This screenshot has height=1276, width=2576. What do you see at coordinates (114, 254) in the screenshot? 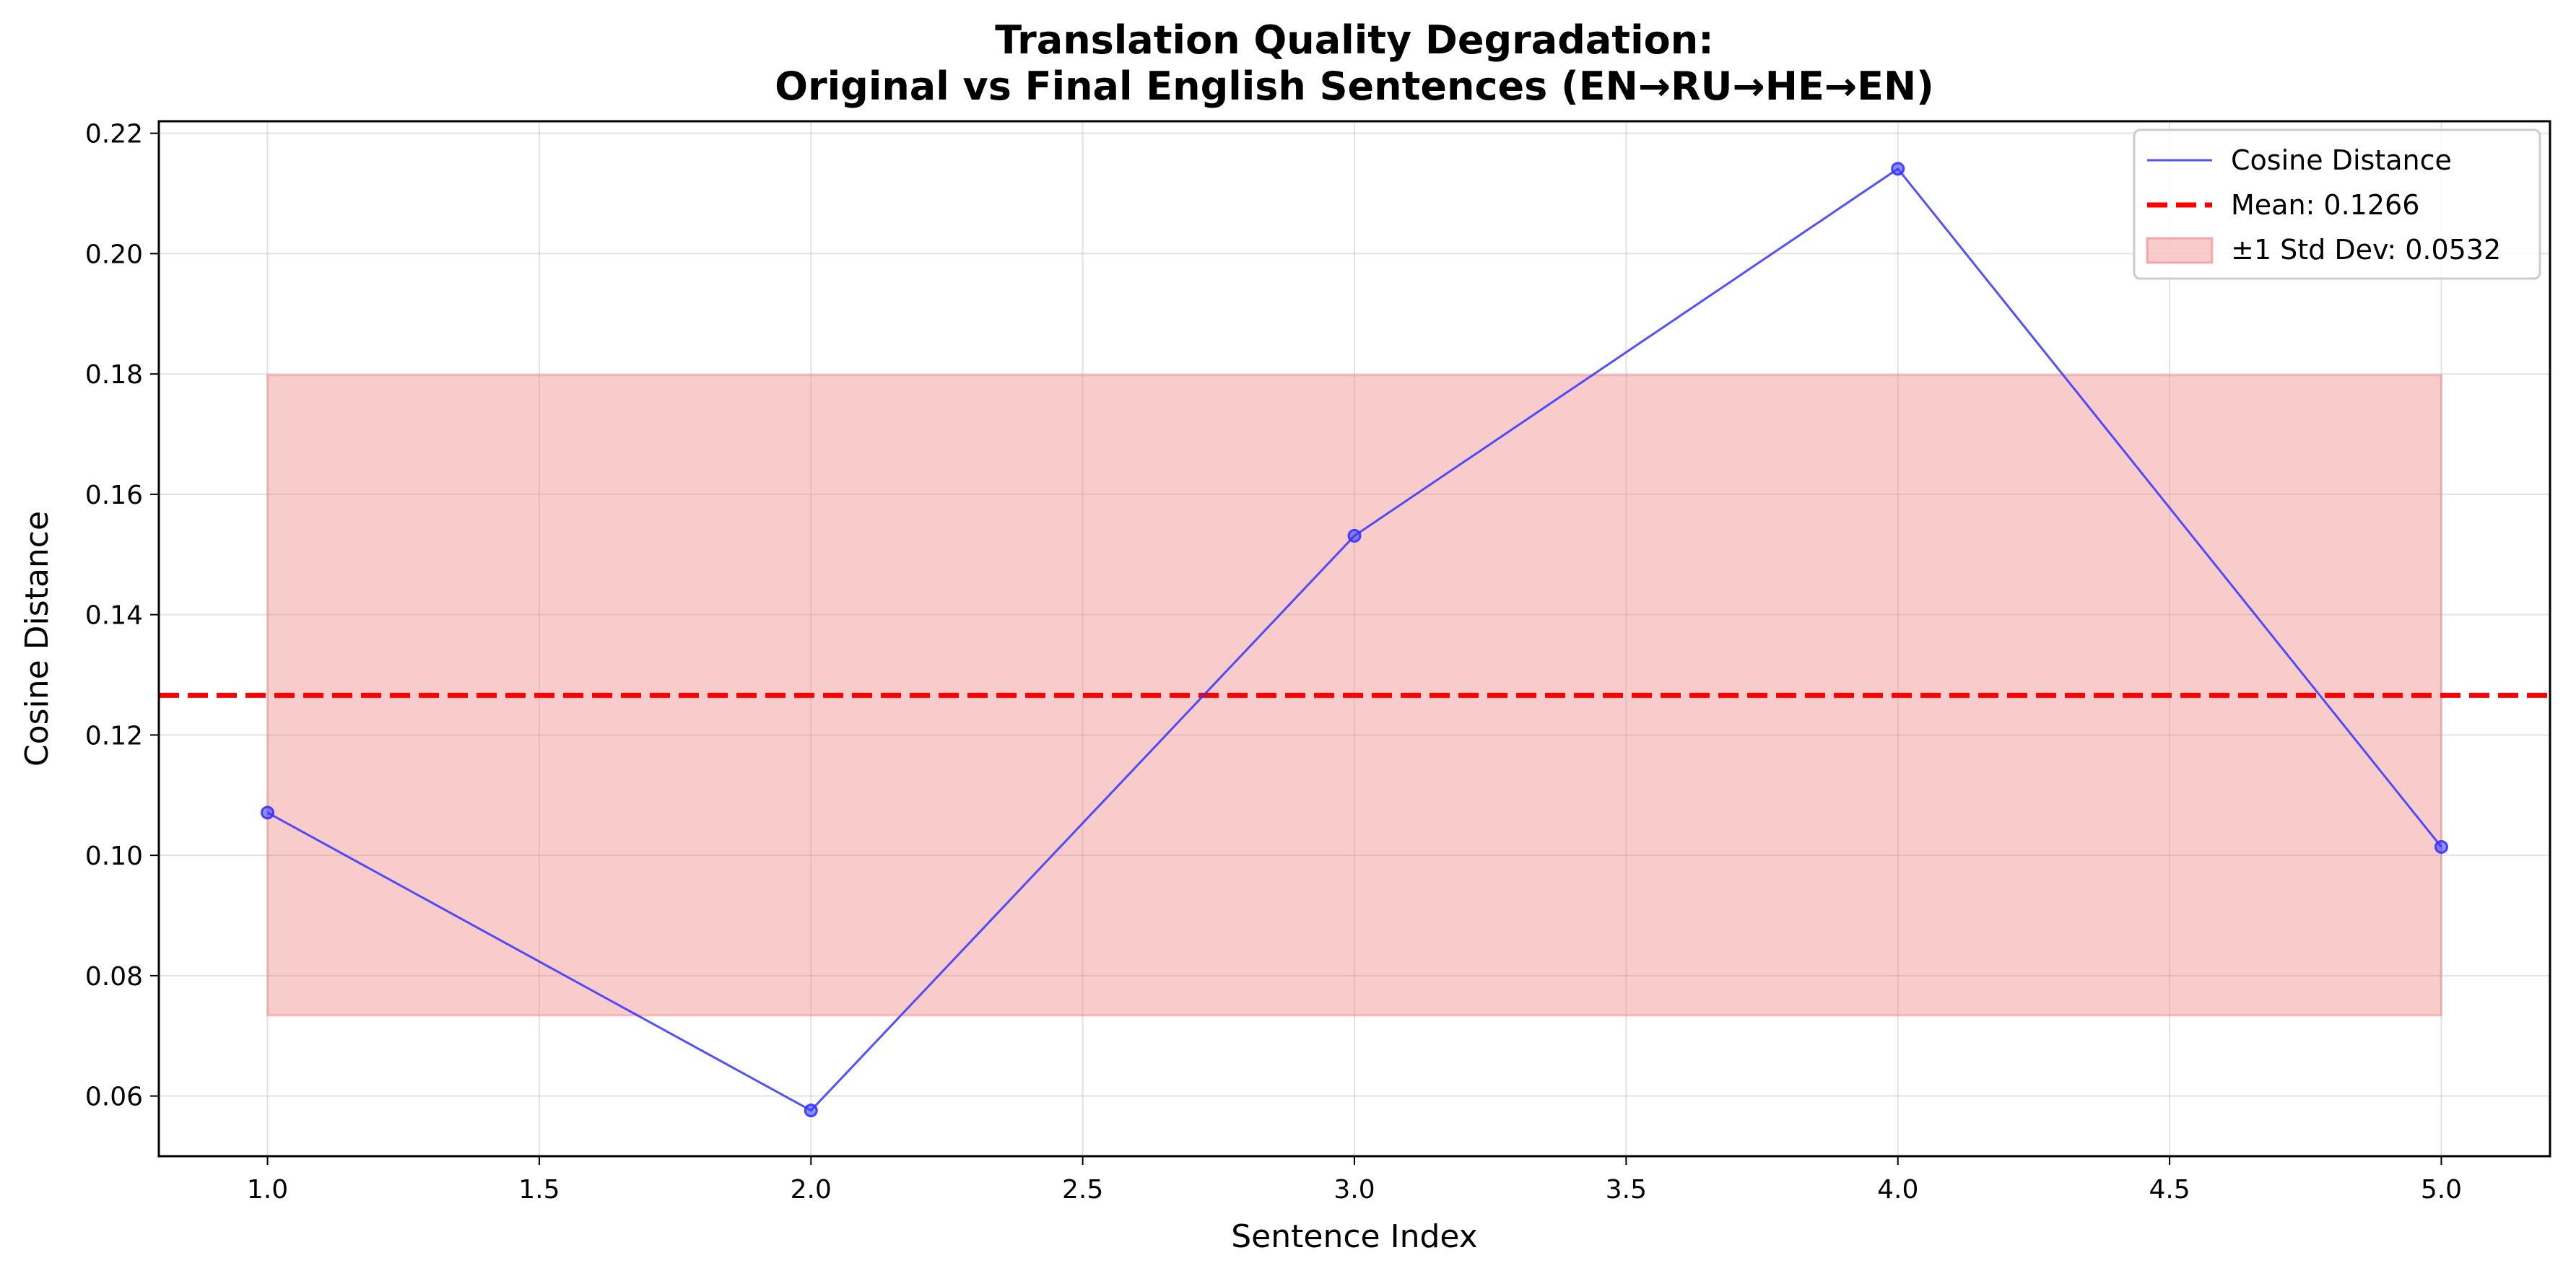
I see `y-tick-label: 0.20` at bounding box center [114, 254].